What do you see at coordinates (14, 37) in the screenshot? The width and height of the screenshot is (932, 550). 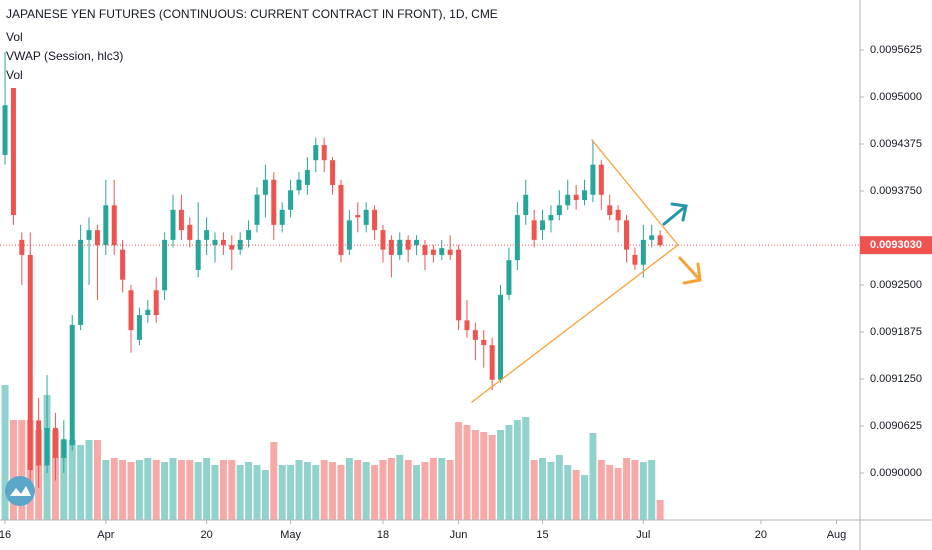 I see `indicator-label: Vol` at bounding box center [14, 37].